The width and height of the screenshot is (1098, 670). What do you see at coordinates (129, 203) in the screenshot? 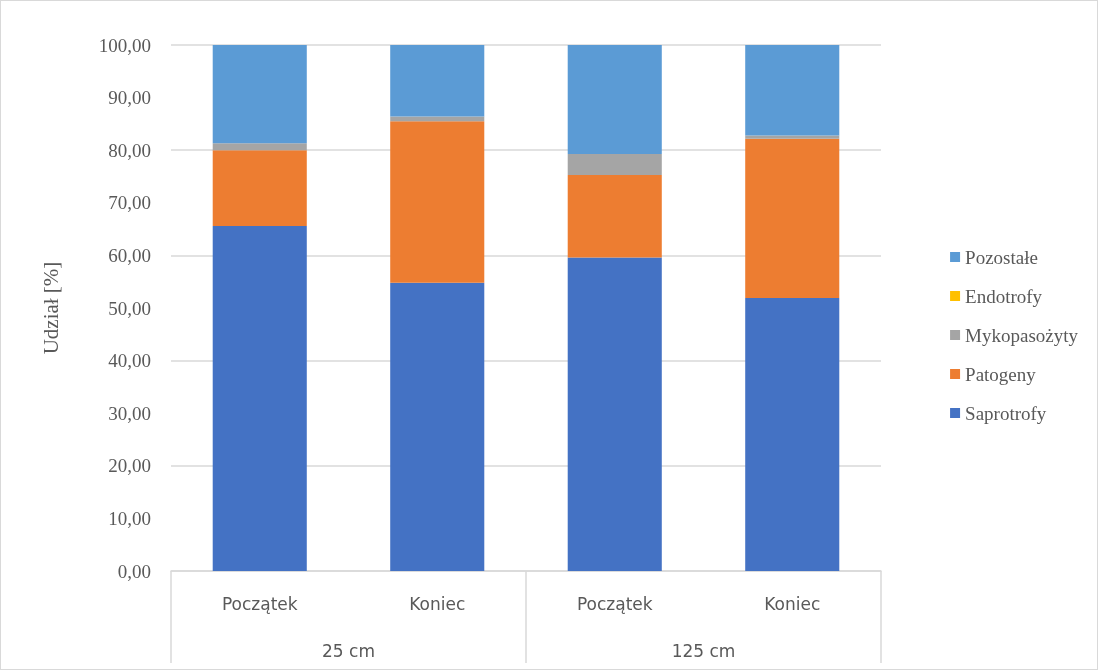
I see `y-tick-label: 70,00` at bounding box center [129, 203].